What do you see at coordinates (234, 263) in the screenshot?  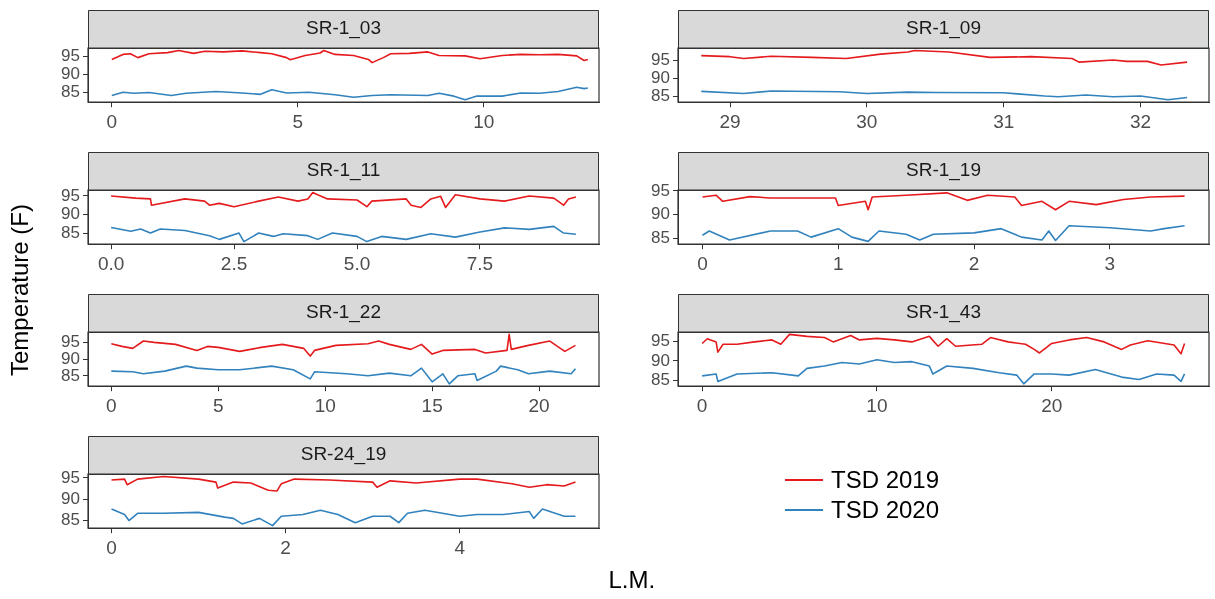 I see `x-tick-label: 2.5` at bounding box center [234, 263].